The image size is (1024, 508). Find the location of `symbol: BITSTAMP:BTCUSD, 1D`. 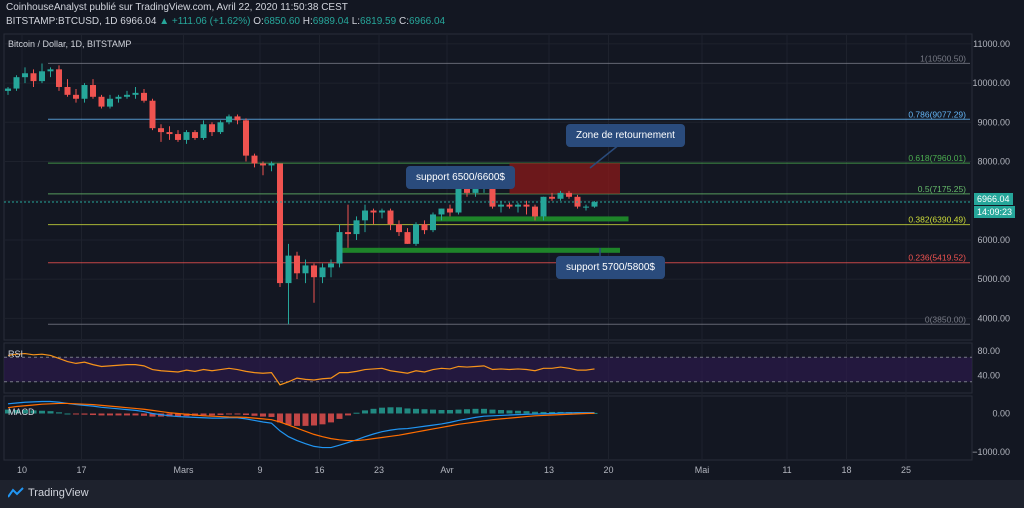

symbol: BITSTAMP:BTCUSD, 1D is located at coordinates (62, 21).